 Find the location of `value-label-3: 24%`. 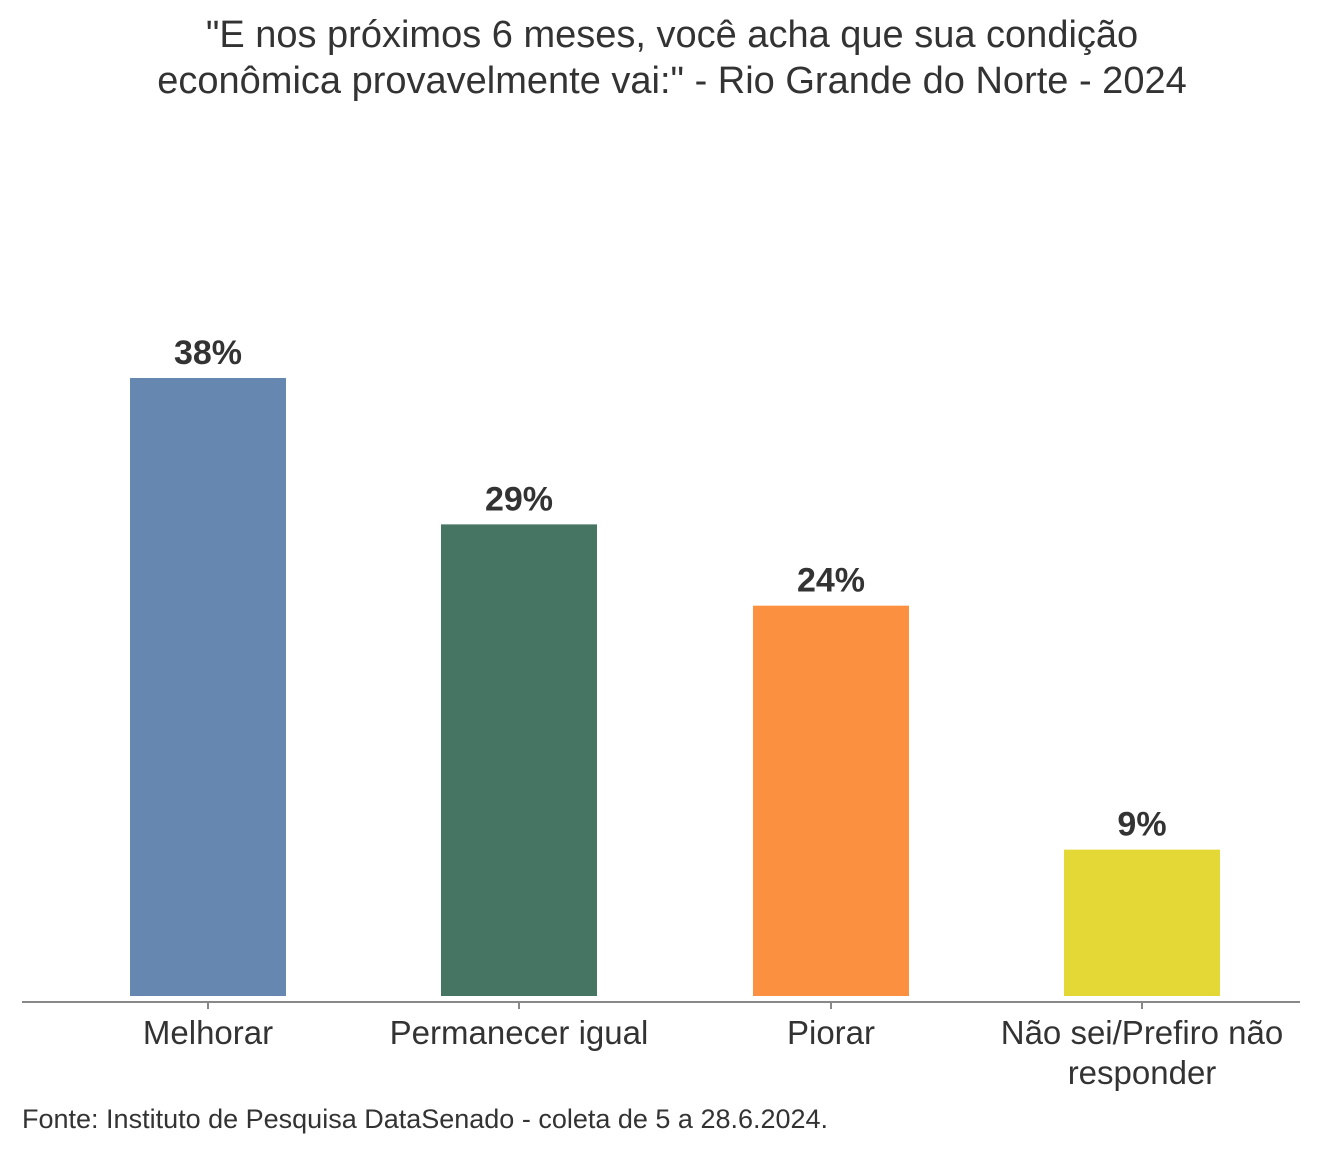

value-label-3: 24% is located at coordinates (831, 581).